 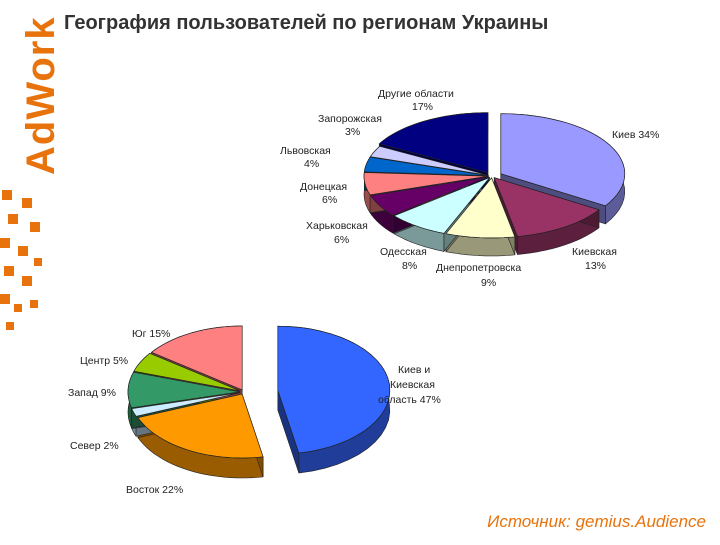 What do you see at coordinates (409, 400) in the screenshot?
I see `pie2-label-kyiv-line3: область 47%` at bounding box center [409, 400].